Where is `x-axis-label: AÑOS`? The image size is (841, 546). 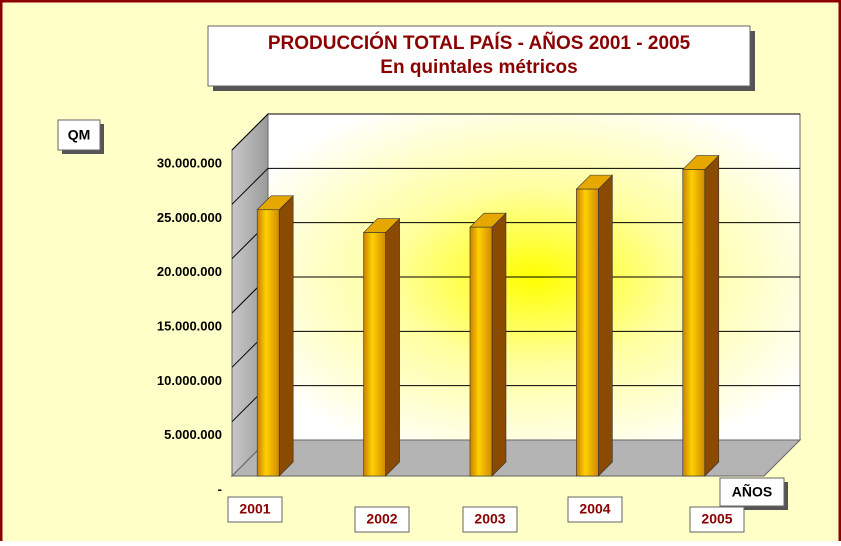
x-axis-label: AÑOS is located at coordinates (752, 491).